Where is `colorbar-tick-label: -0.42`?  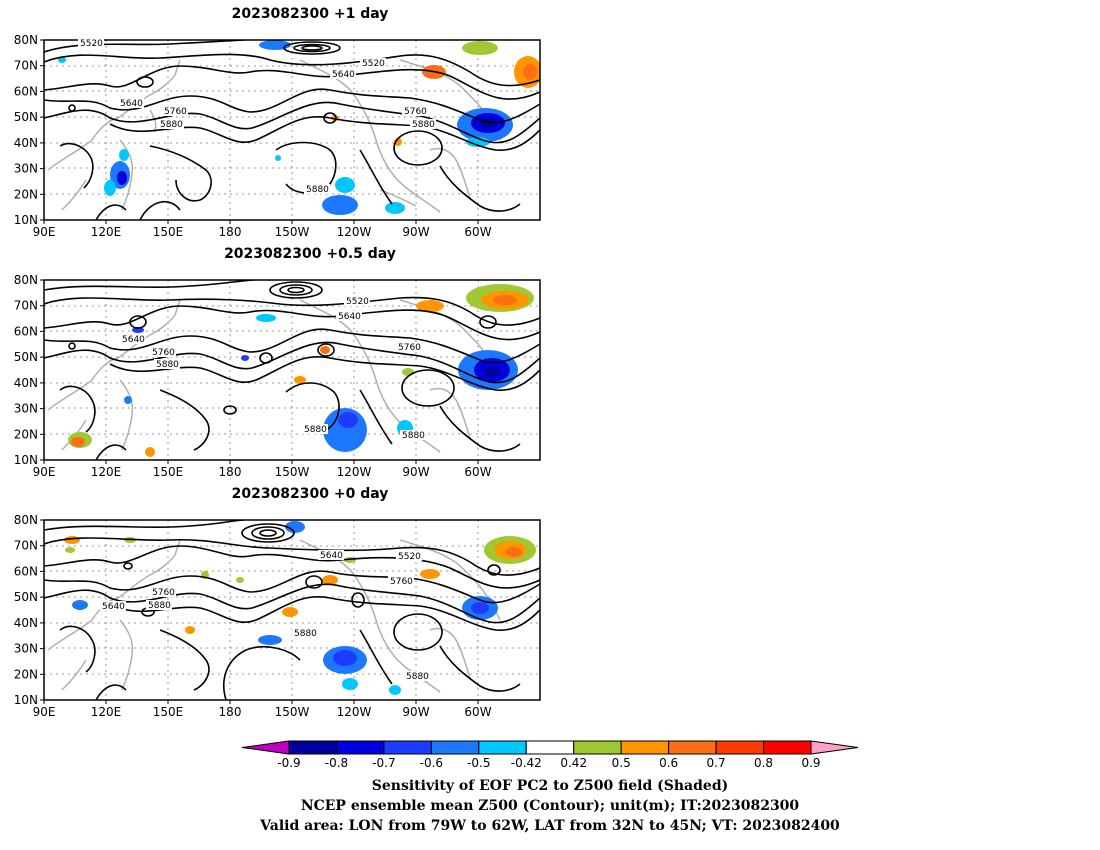 colorbar-tick-label: -0.42 is located at coordinates (526, 763).